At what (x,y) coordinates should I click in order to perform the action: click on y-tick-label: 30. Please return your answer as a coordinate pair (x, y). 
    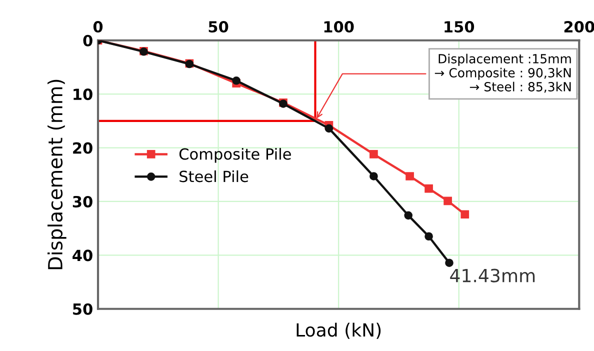
    Looking at the image, I should click on (82, 202).